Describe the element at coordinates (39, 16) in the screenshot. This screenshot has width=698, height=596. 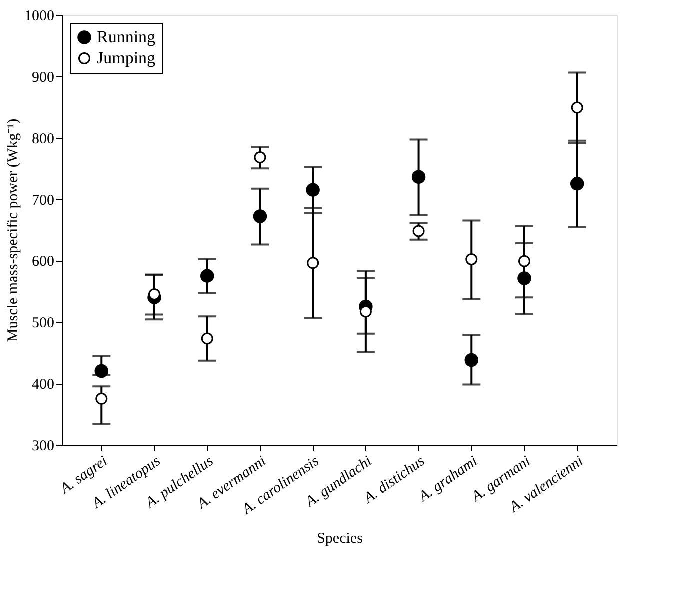
I see `y-tick-label: 1000` at that location.